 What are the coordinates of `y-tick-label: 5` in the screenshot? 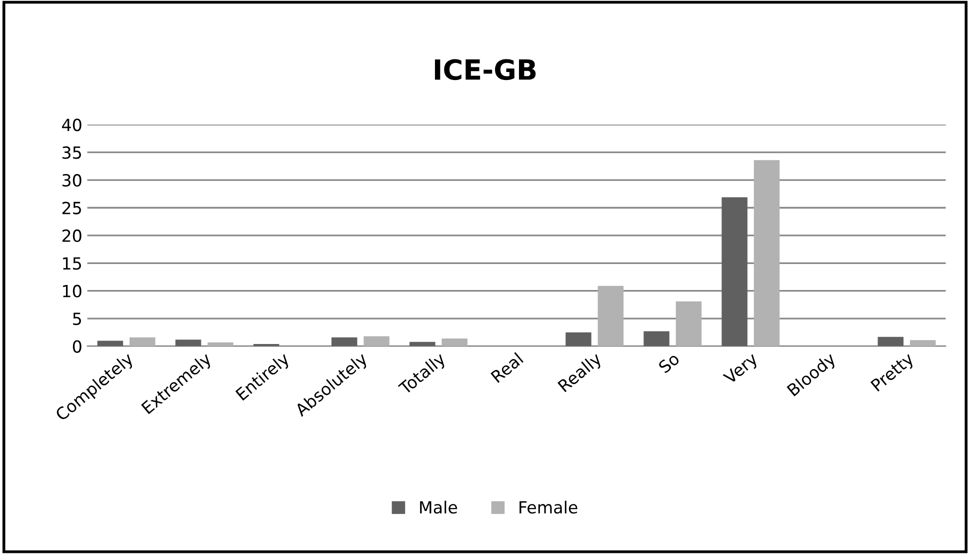 It's located at (77, 319).